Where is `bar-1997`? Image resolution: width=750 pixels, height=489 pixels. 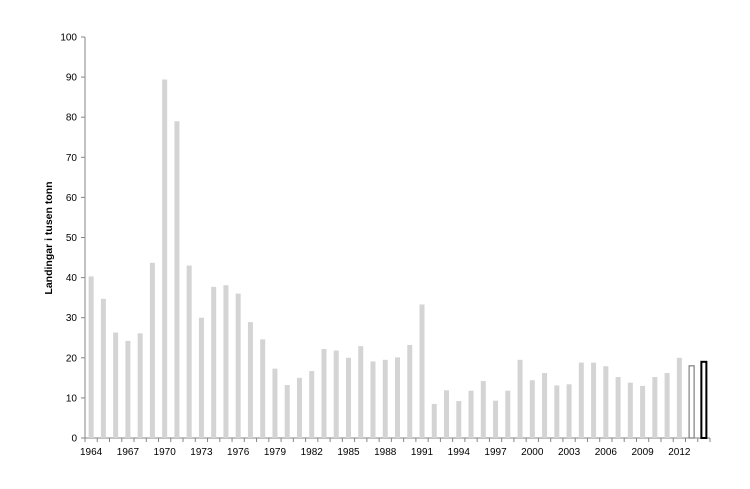
bar-1997 is located at coordinates (496, 419).